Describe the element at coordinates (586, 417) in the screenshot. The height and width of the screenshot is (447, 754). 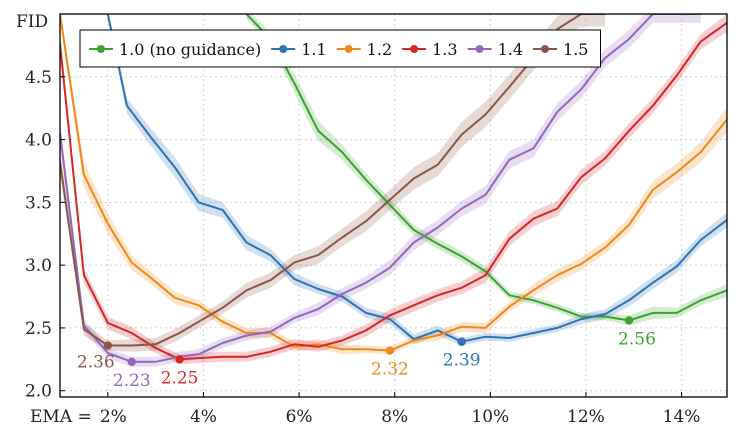
I see `x-tick-label: 12%` at that location.